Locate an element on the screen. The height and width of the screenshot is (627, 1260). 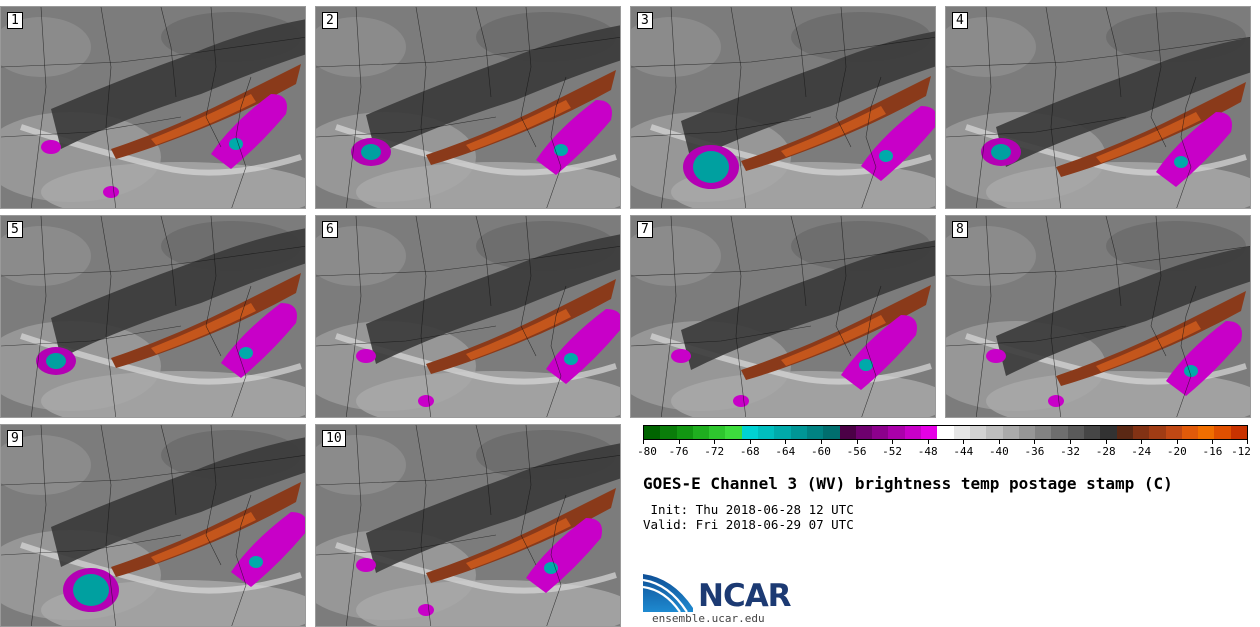
ensemble-member-panel: 9 is located at coordinates (153, 525).